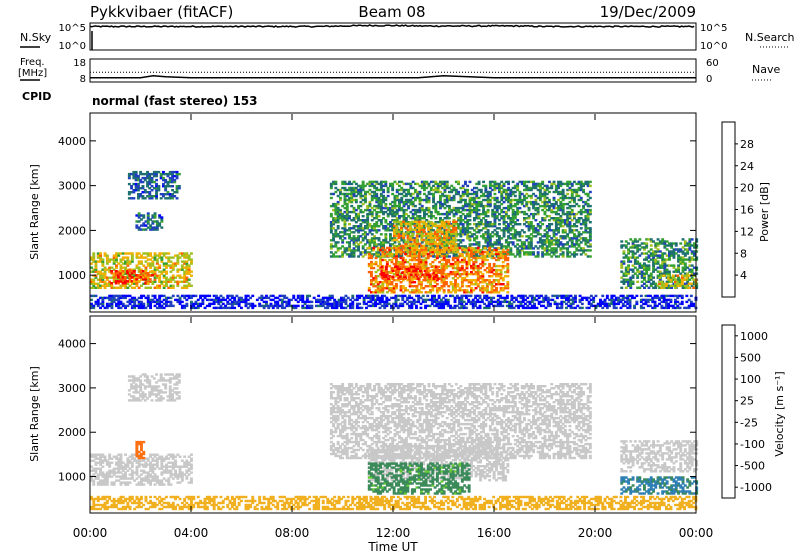 This screenshot has width=800, height=558. Describe the element at coordinates (36, 37) in the screenshot. I see `nsky-label: N.Sky` at that location.